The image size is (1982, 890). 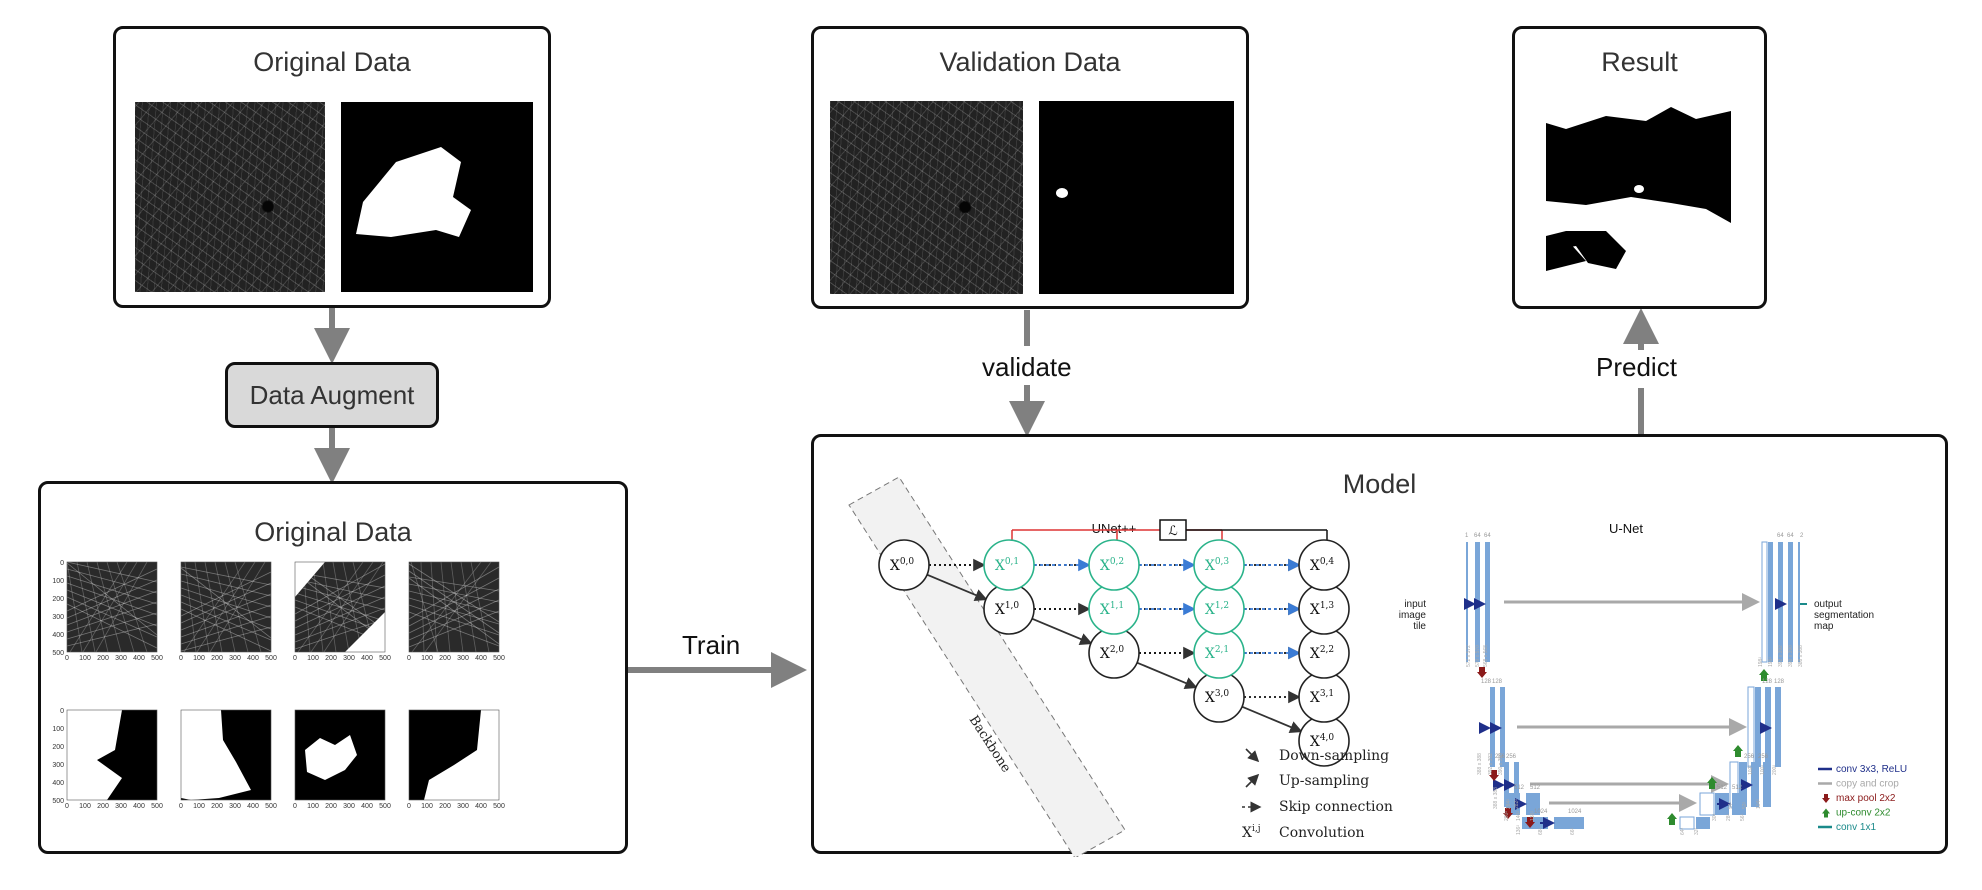 What do you see at coordinates (58, 653) in the screenshot?
I see `y-tick-label: 500` at bounding box center [58, 653].